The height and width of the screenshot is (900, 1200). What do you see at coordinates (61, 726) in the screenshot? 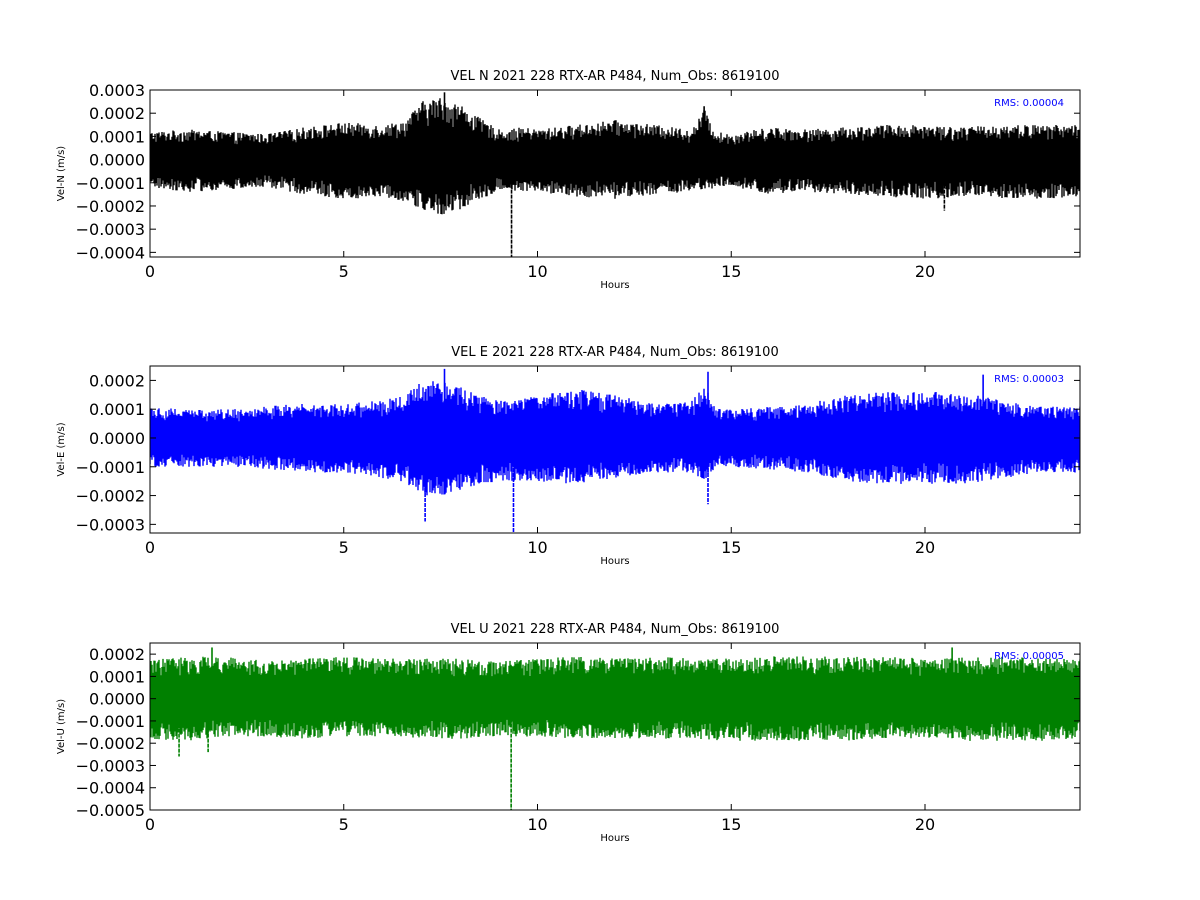
I see `y-axis-label: Vel-U (m/s)` at bounding box center [61, 726].